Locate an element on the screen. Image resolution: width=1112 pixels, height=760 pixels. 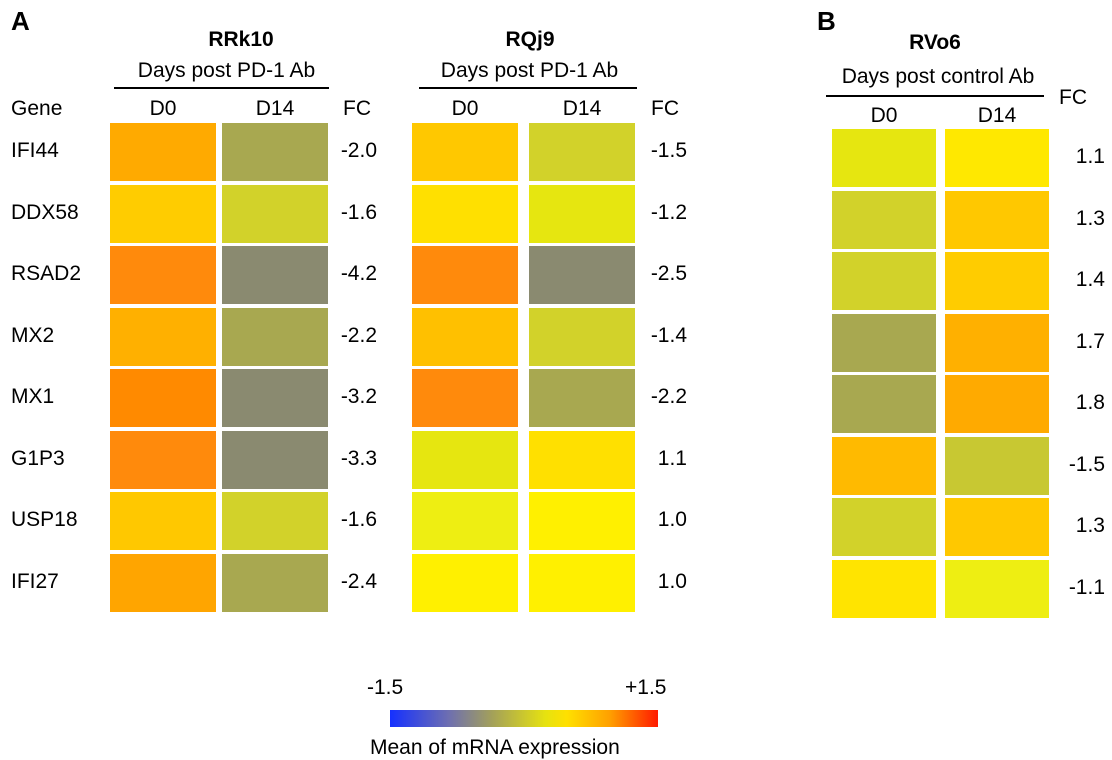
heatmap-cell-rrk10-usp18-d0 is located at coordinates (163, 521).